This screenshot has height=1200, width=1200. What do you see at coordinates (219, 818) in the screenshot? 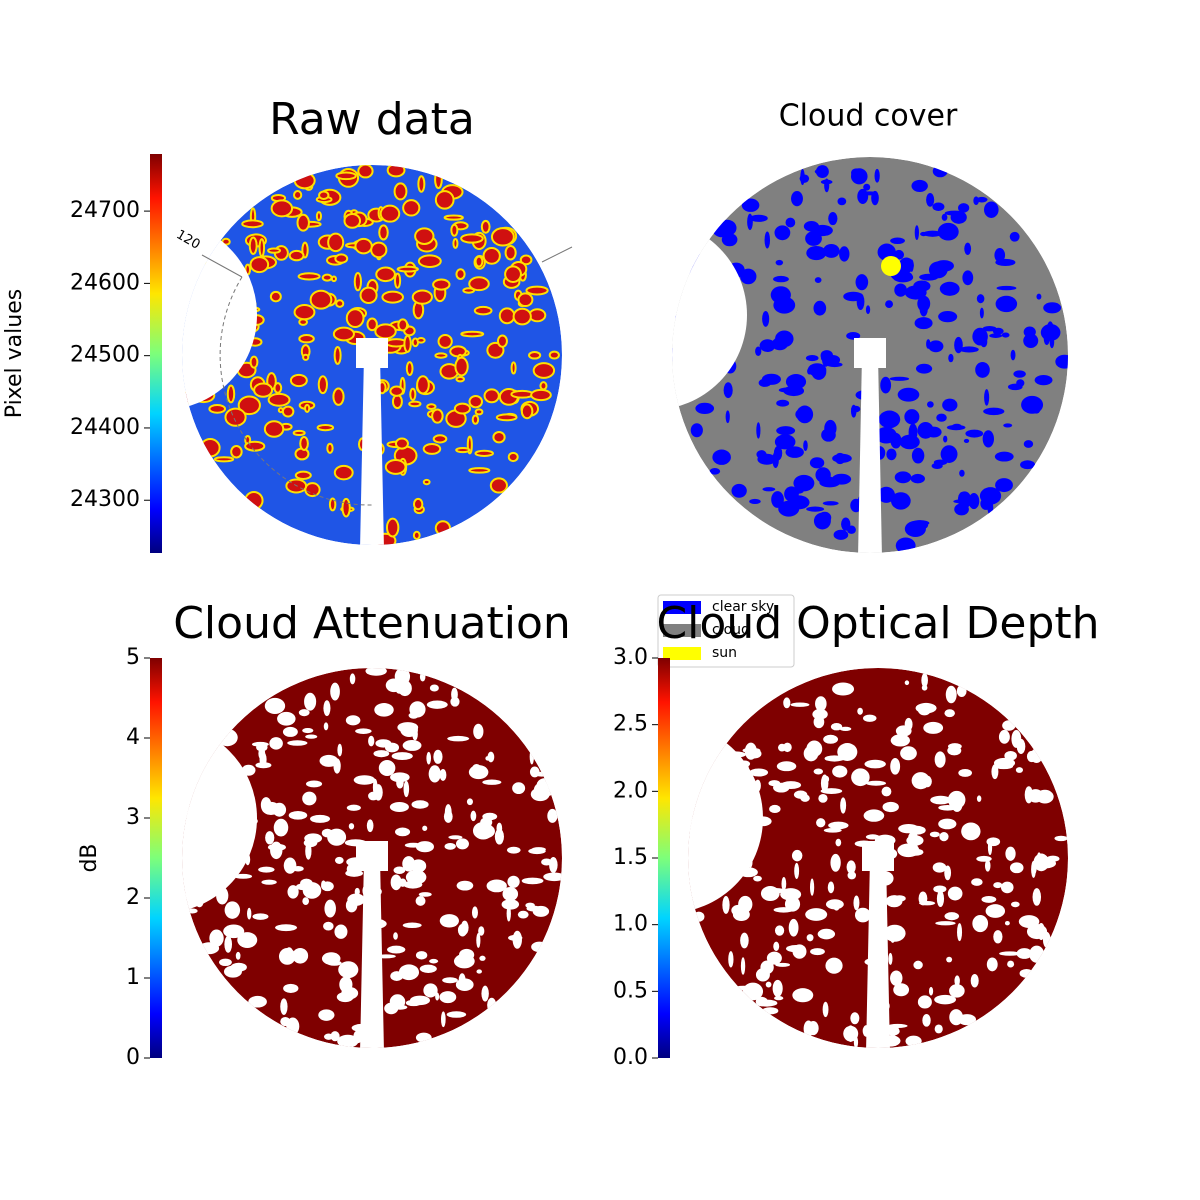
I see `horizon-mask` at bounding box center [219, 818].